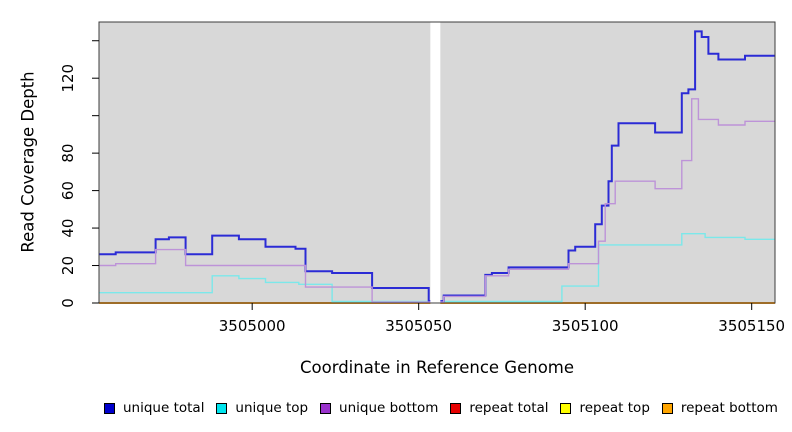  Describe the element at coordinates (509, 408) in the screenshot. I see `legend-label-repeat-total: repeat total` at that location.